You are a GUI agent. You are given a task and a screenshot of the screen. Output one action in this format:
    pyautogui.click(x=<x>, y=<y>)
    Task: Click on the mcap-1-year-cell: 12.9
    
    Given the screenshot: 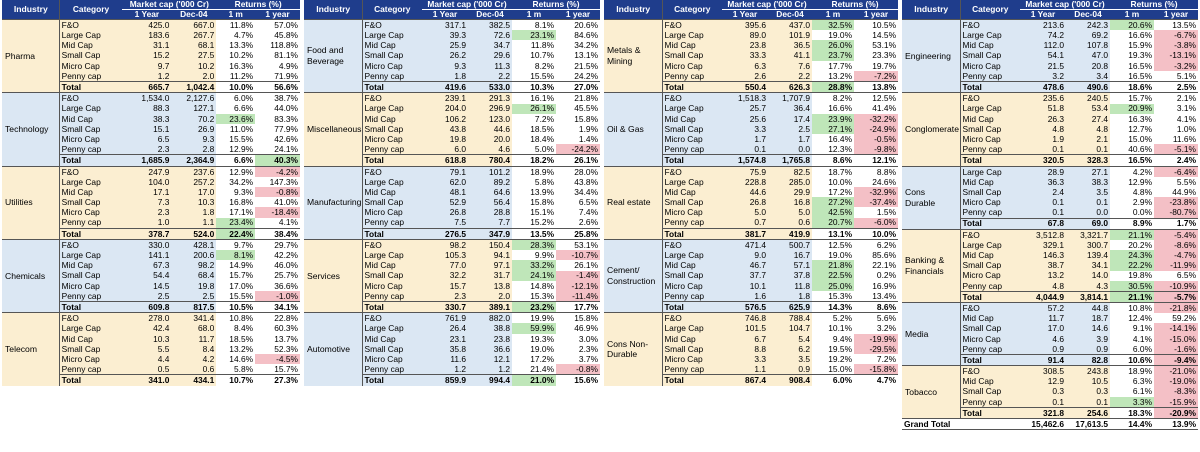 What is the action you would take?
    pyautogui.click(x=1043, y=381)
    